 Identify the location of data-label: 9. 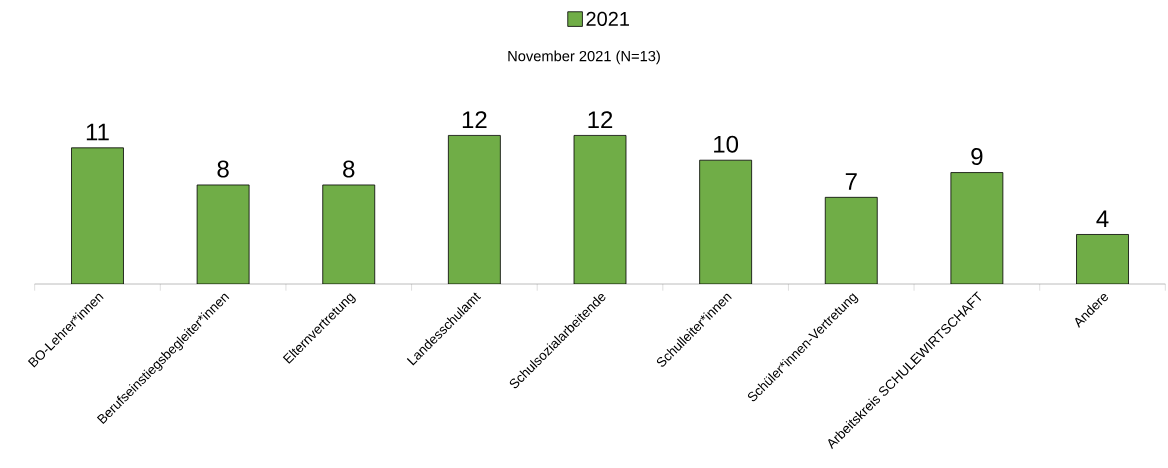
(977, 157).